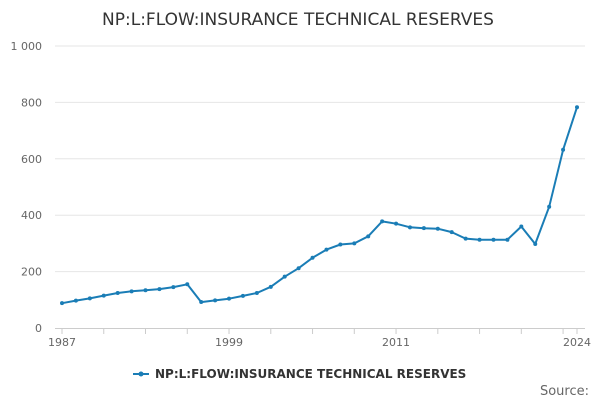 The width and height of the screenshot is (600, 400). Describe the element at coordinates (229, 342) in the screenshot. I see `x-tick-label: 1999` at that location.